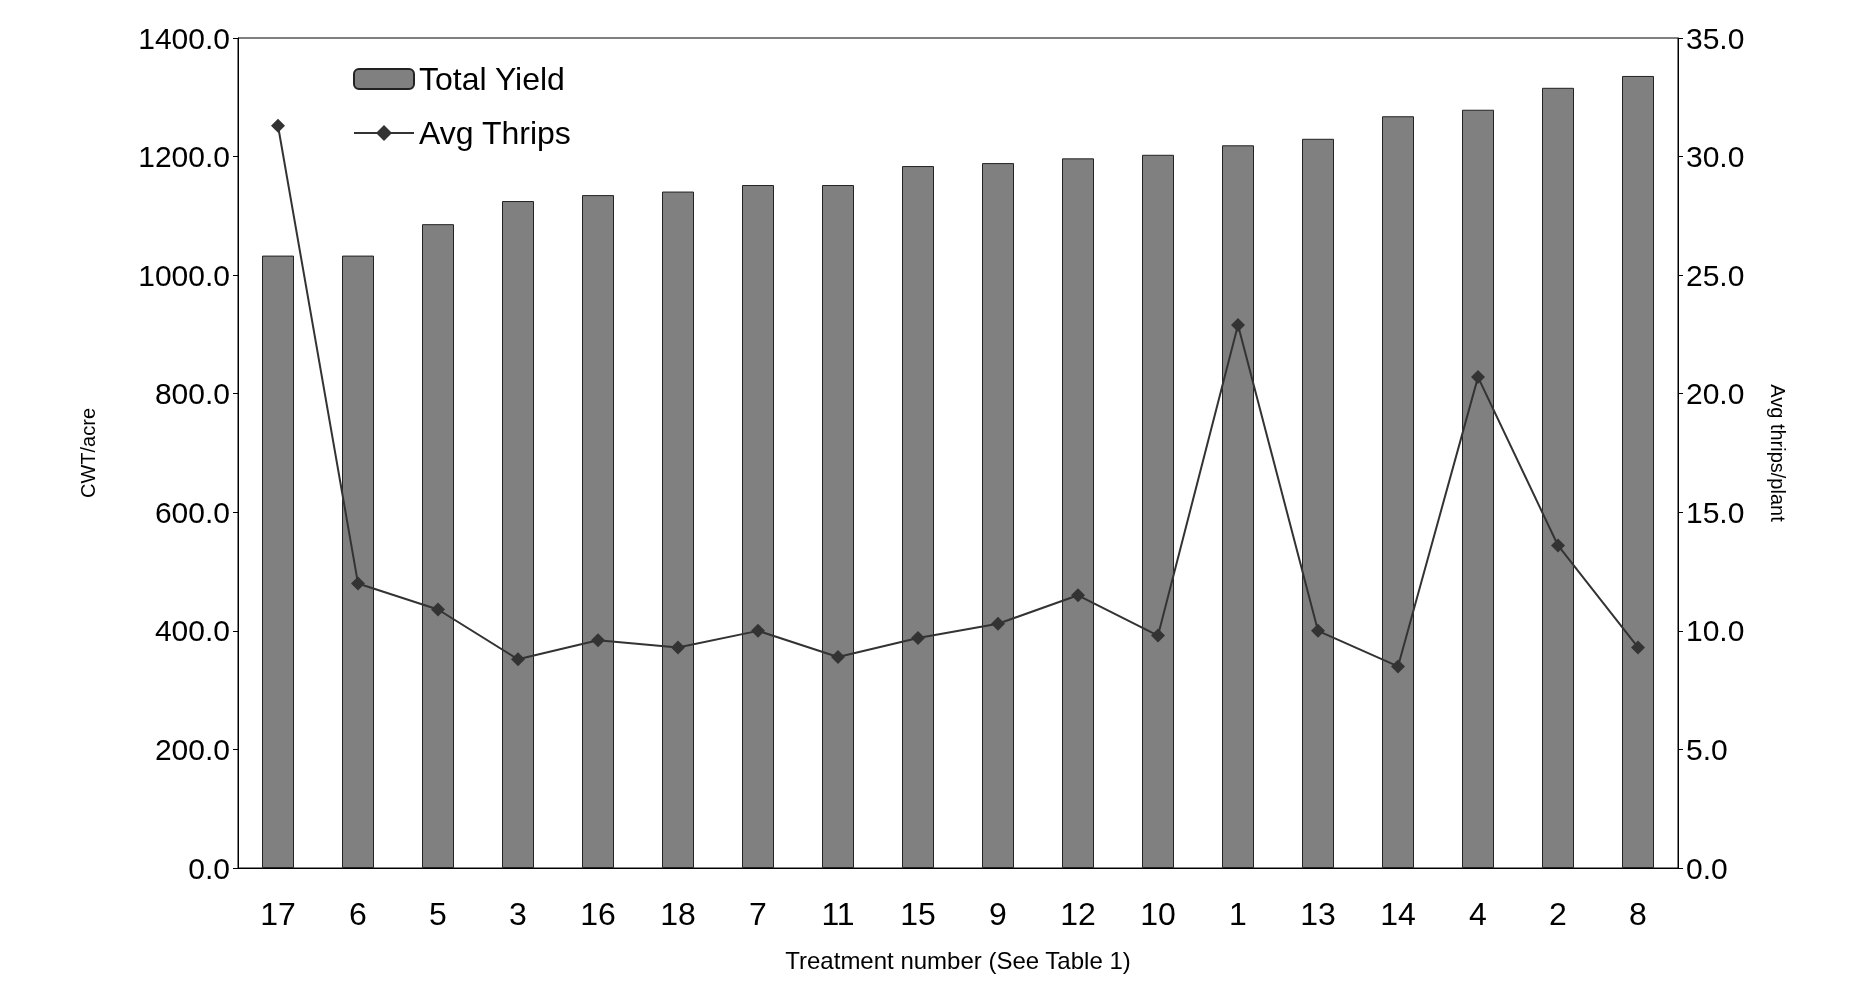 Image resolution: width=1851 pixels, height=1003 pixels. What do you see at coordinates (278, 914) in the screenshot?
I see `x-tick-label: 17` at bounding box center [278, 914].